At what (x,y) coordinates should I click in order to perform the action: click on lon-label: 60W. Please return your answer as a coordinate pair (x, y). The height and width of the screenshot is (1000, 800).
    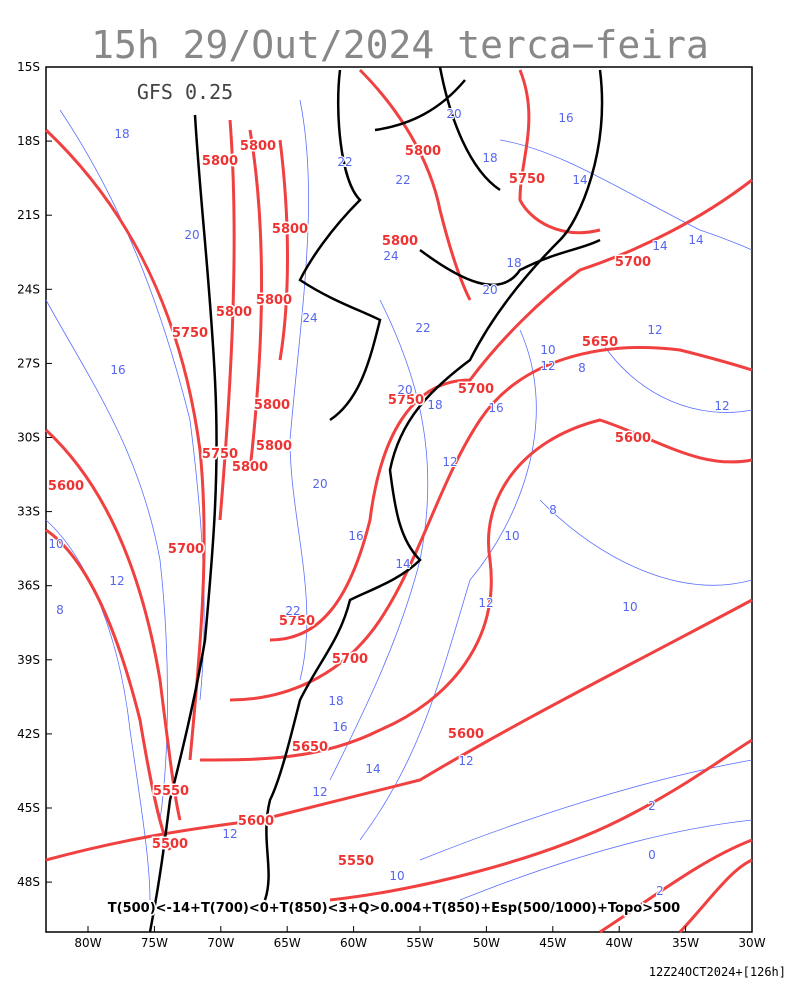
    Looking at the image, I should click on (353, 943).